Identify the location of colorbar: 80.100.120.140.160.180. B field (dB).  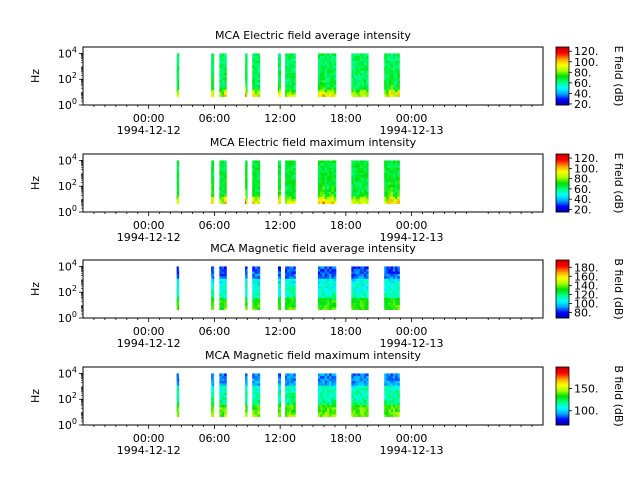
(590, 289).